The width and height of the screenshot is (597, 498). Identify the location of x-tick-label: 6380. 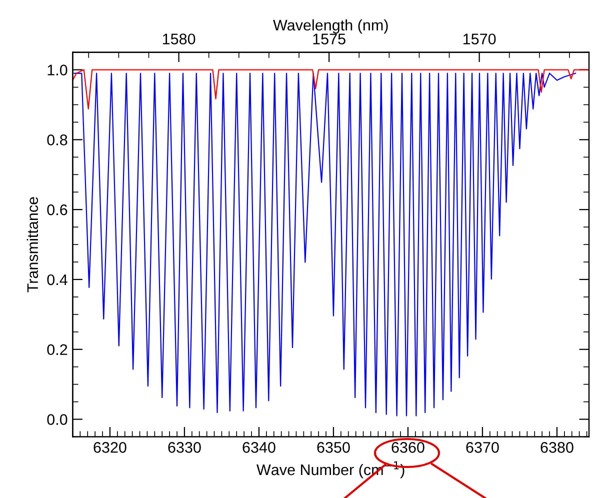
(557, 447).